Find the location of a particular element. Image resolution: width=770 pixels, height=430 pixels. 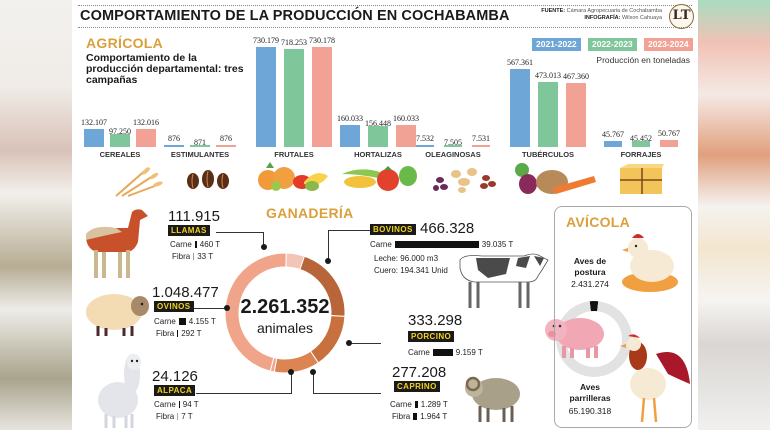

llamas-fibra: Fibra 33 T is located at coordinates (193, 256).